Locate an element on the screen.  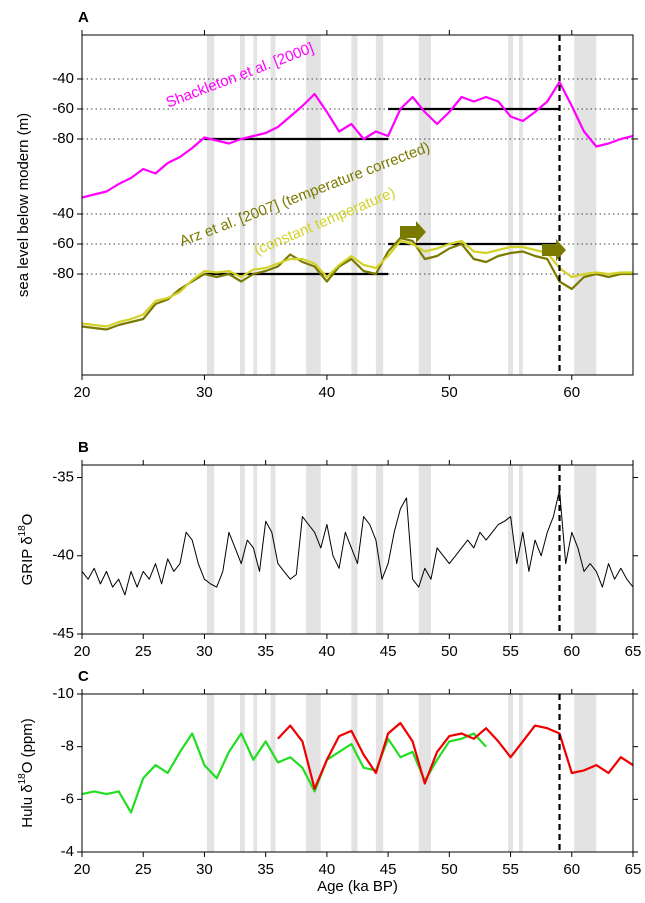
y-axis-label-part: Hulu δ is located at coordinates (27, 805).